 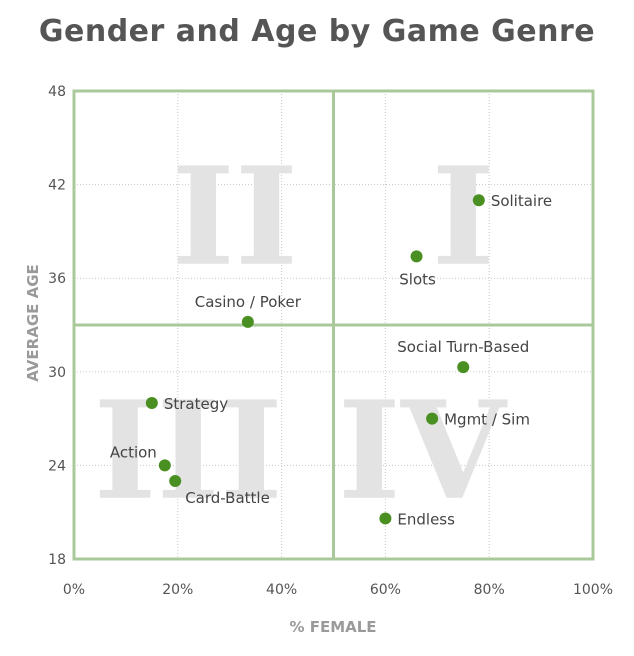 I want to click on quadrant-numeral: II, so click(x=235, y=216).